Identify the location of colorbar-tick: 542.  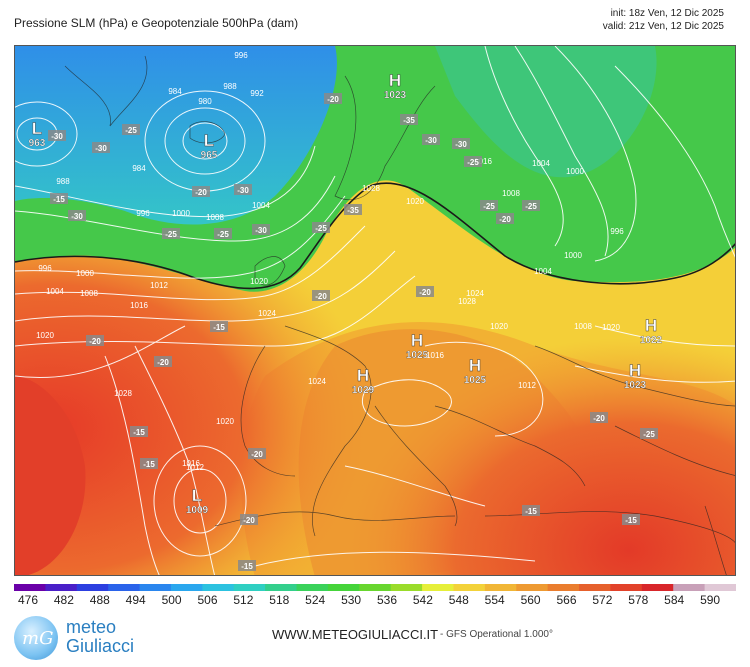
(423, 600).